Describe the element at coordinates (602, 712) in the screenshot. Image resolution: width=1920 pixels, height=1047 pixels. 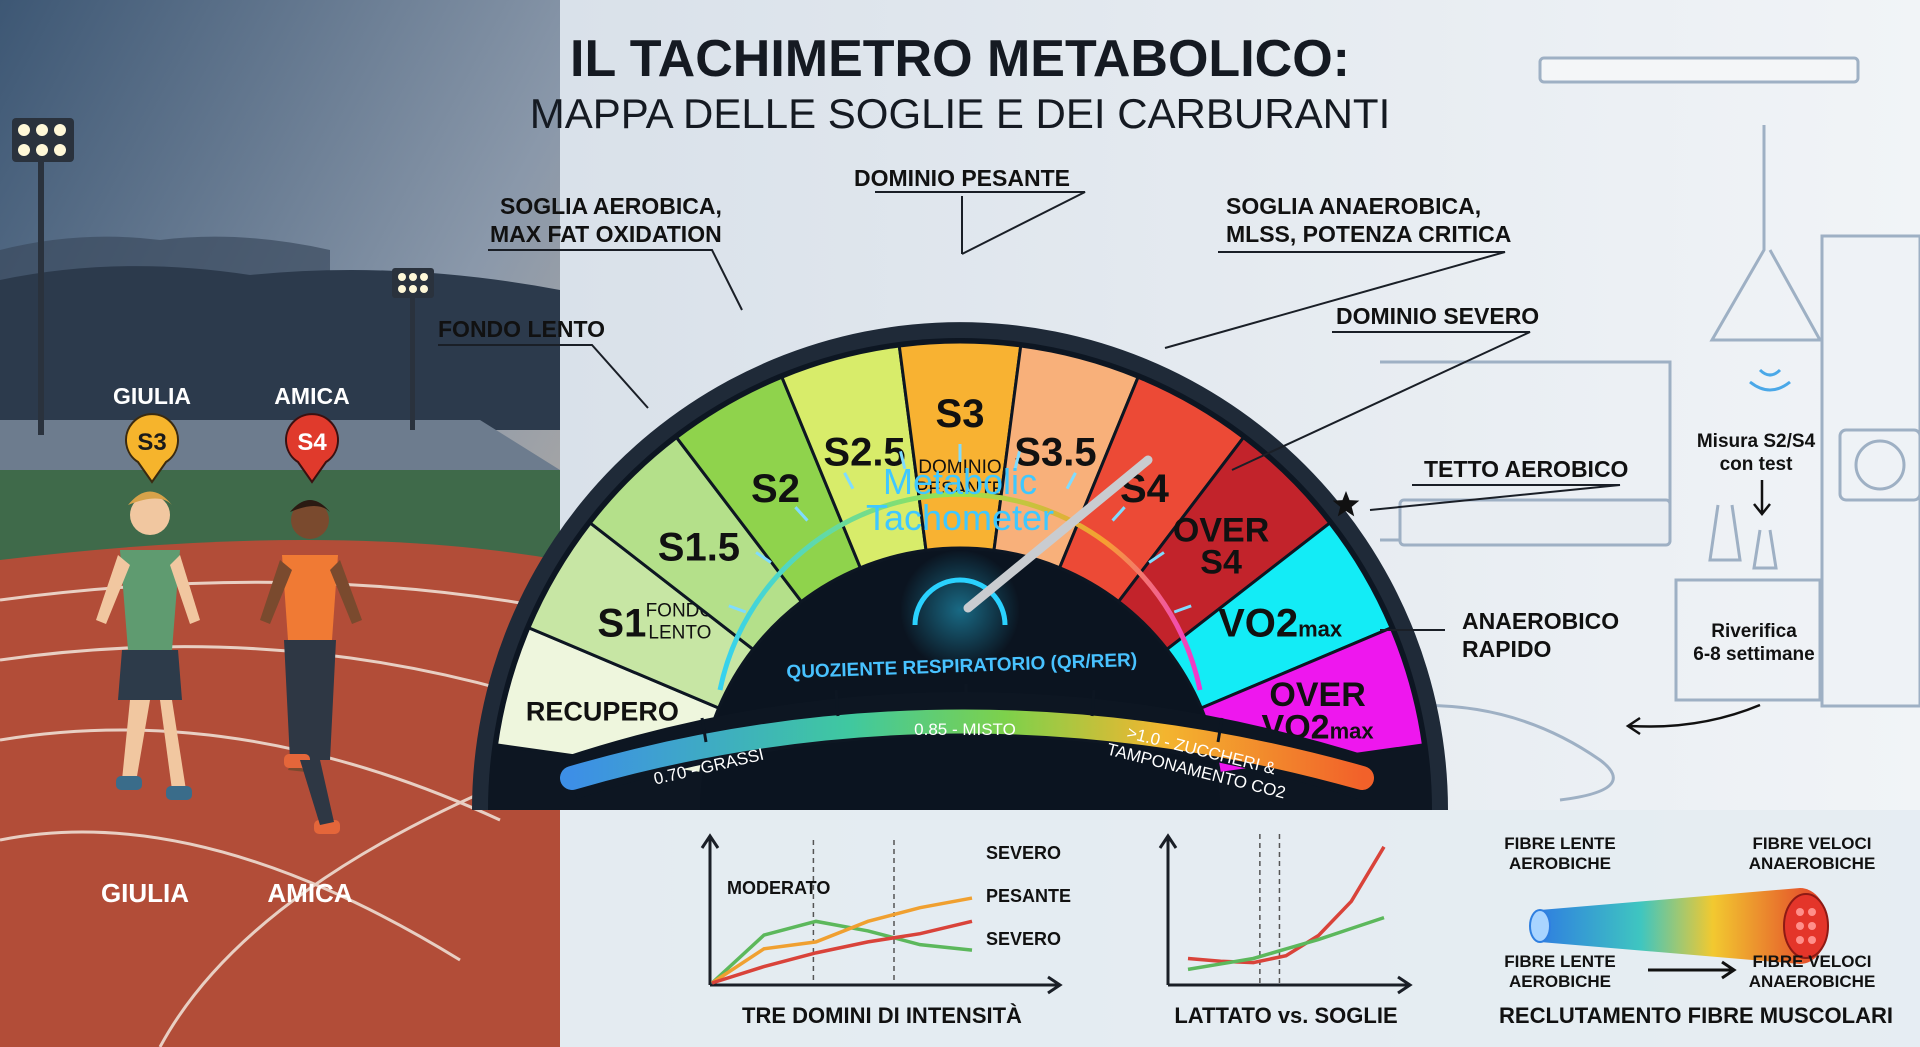
I see `zone-recupero-text: RECUPERO` at that location.